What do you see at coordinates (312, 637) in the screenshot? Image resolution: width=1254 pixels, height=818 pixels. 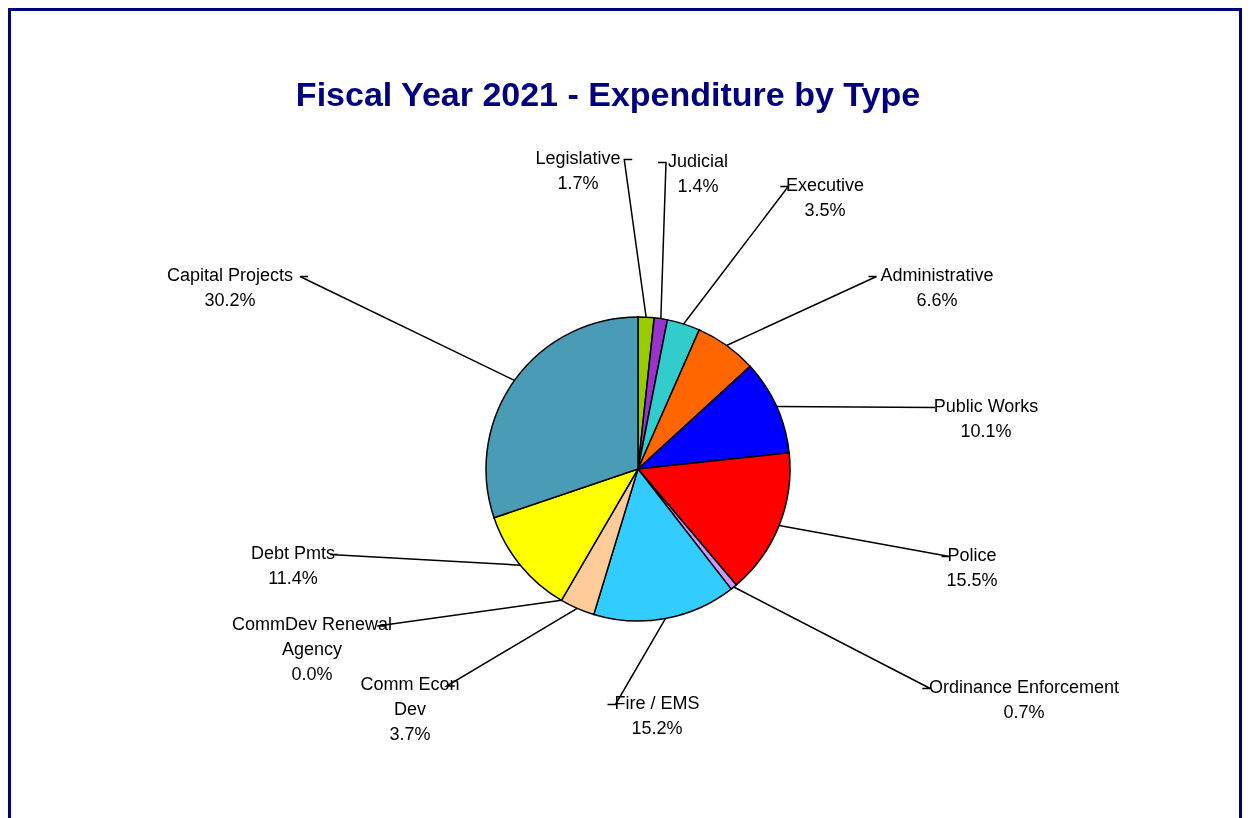 I see `category-label: CommDev Renewal Agency` at bounding box center [312, 637].